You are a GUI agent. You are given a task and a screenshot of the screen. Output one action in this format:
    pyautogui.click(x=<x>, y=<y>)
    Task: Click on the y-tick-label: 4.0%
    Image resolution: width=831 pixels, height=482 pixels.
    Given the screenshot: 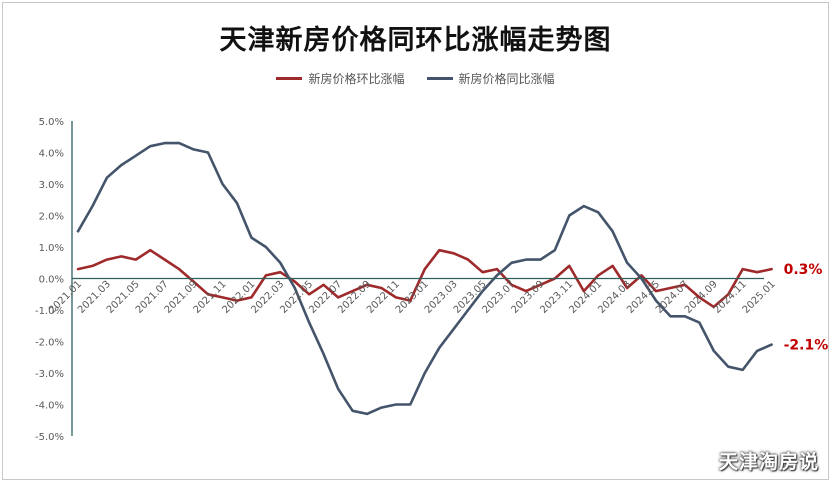 What is the action you would take?
    pyautogui.click(x=51, y=154)
    